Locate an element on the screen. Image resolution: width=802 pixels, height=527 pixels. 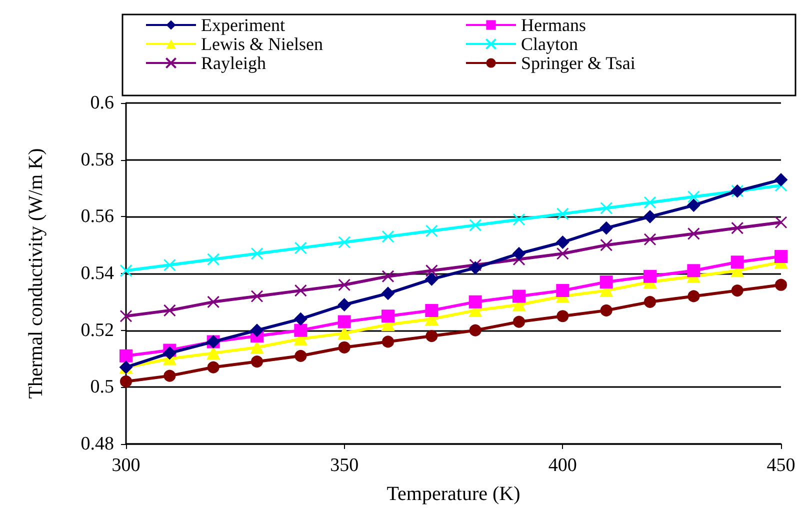
y-axis-title: Thermal conductivity (W/m K) is located at coordinates (36, 273).